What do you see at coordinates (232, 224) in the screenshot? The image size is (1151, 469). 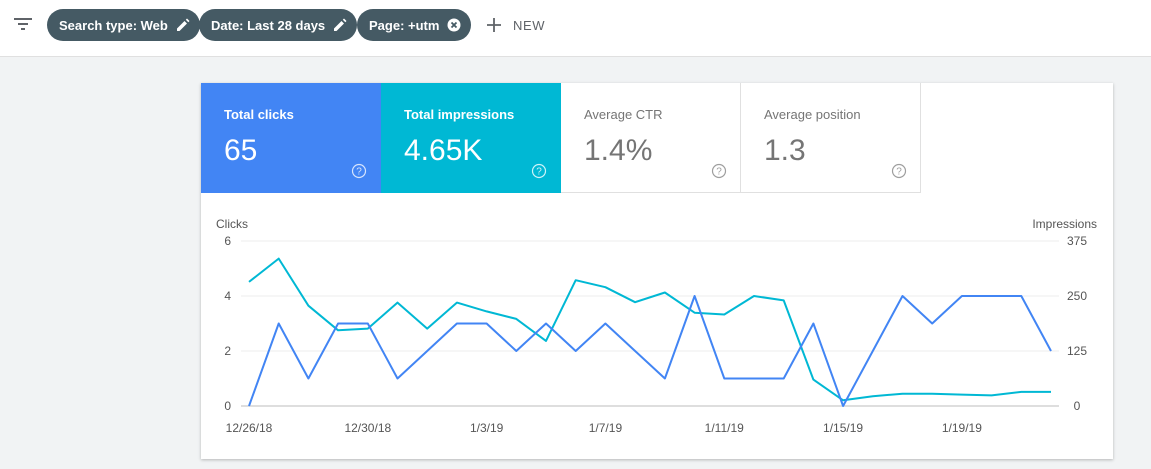 I see `left-axis-title: Clicks` at bounding box center [232, 224].